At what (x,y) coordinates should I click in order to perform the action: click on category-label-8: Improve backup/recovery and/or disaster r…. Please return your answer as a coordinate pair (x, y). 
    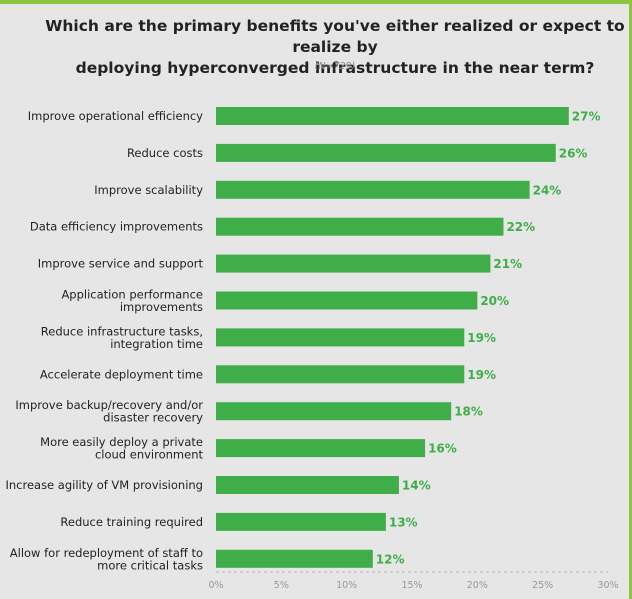
    Looking at the image, I should click on (109, 411).